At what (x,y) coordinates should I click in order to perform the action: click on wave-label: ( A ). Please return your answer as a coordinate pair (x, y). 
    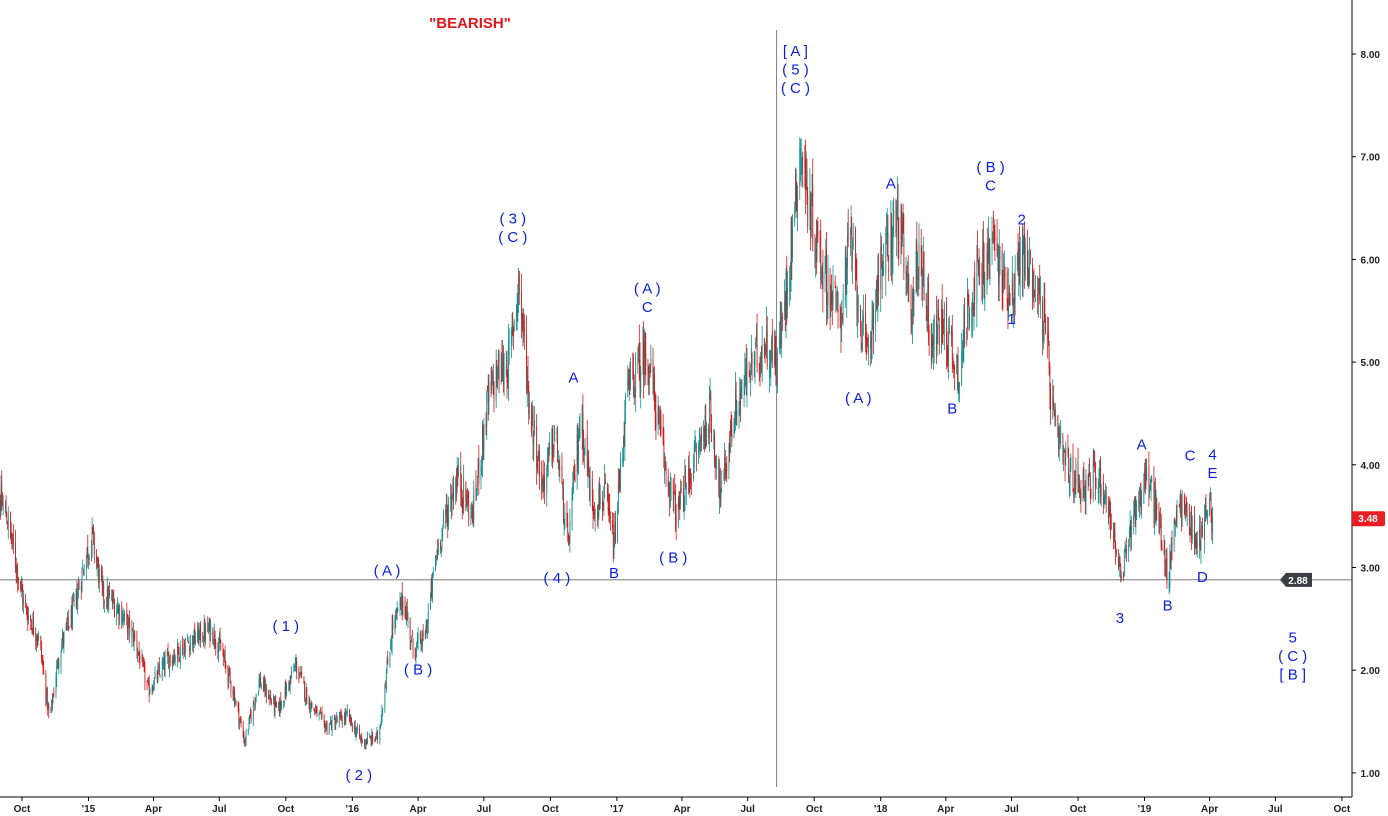
    Looking at the image, I should click on (387, 571).